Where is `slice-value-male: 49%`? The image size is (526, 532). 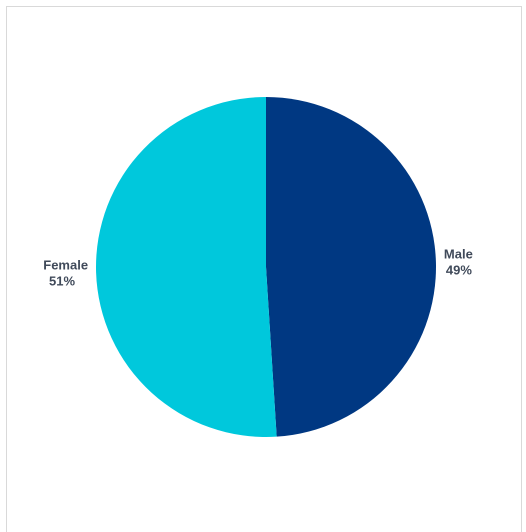
slice-value-male: 49% is located at coordinates (459, 269).